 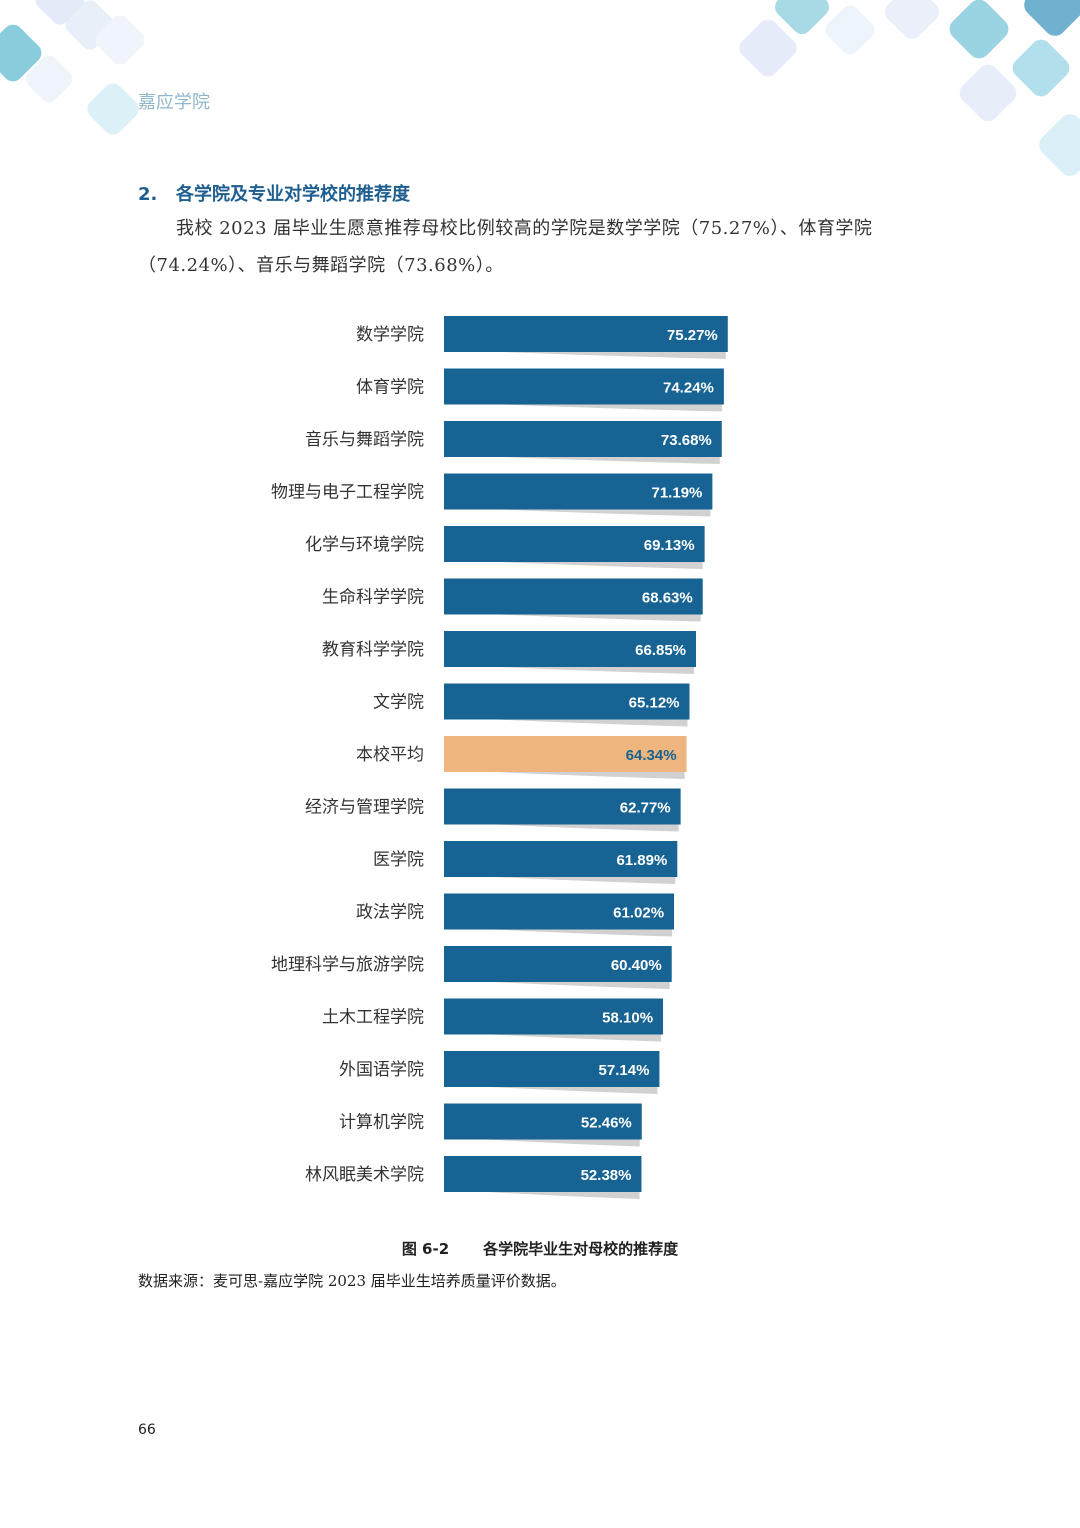 What do you see at coordinates (398, 703) in the screenshot?
I see `category-label: 文学院` at bounding box center [398, 703].